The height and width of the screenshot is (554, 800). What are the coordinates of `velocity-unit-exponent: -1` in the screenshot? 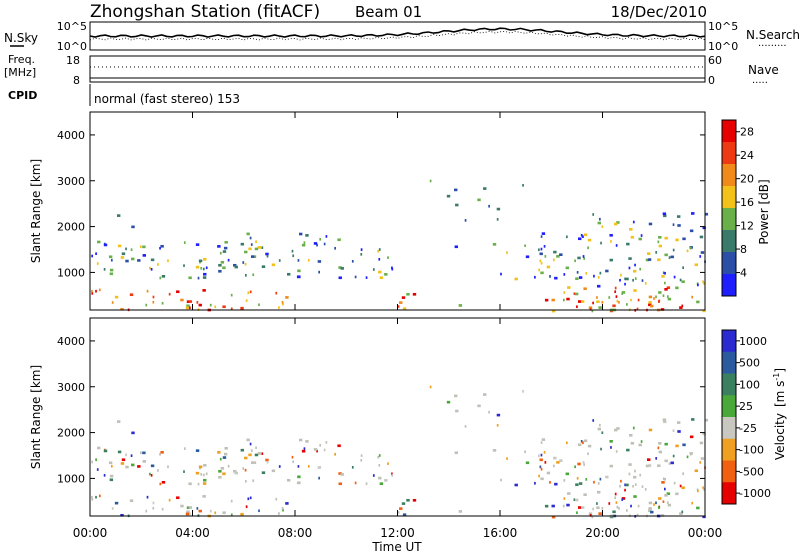 It's located at (776, 377).